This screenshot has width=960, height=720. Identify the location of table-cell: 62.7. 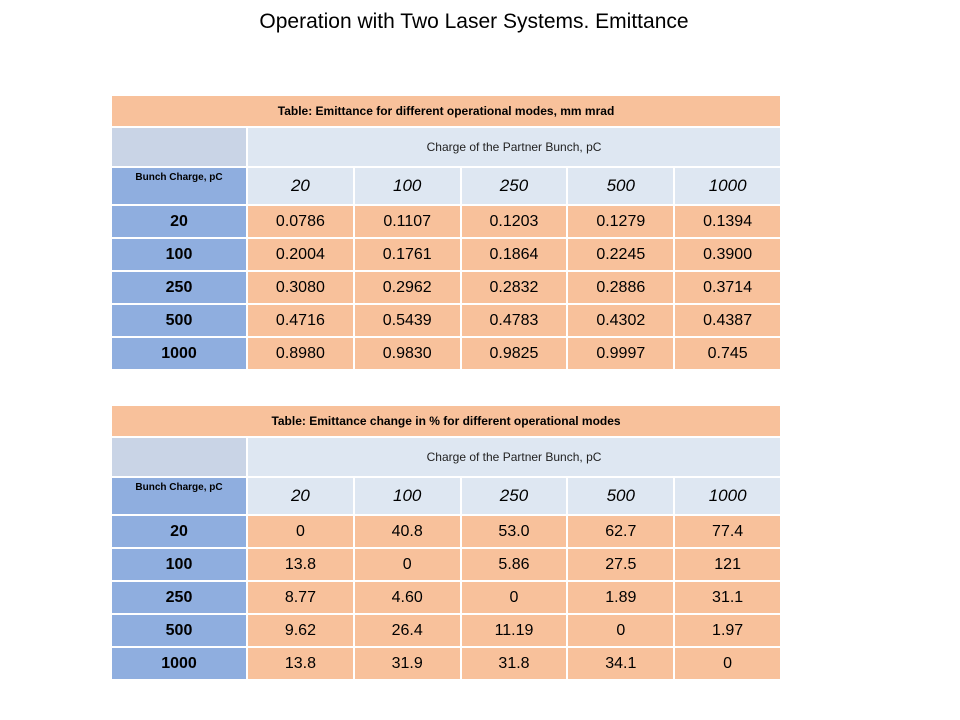
(621, 531).